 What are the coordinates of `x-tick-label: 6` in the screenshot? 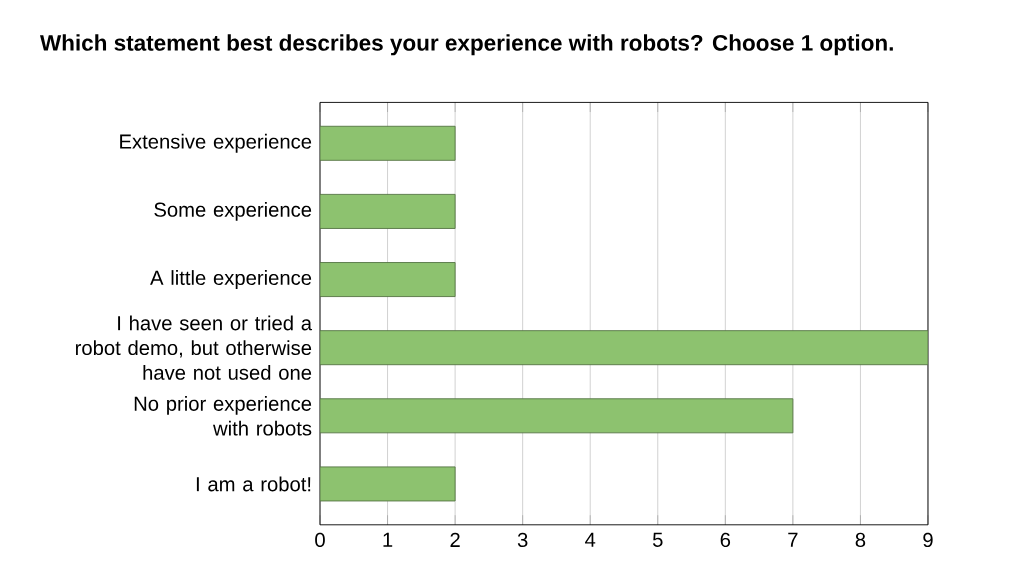 It's located at (725, 540).